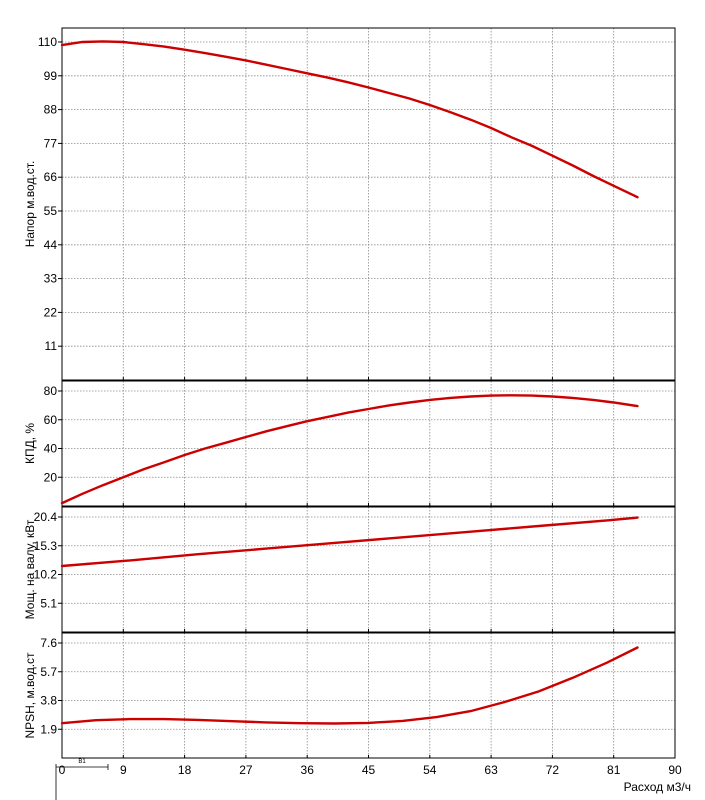 This screenshot has height=800, width=705. What do you see at coordinates (30, 204) in the screenshot?
I see `y-axis-label: Напор м.вод.ст.` at bounding box center [30, 204].